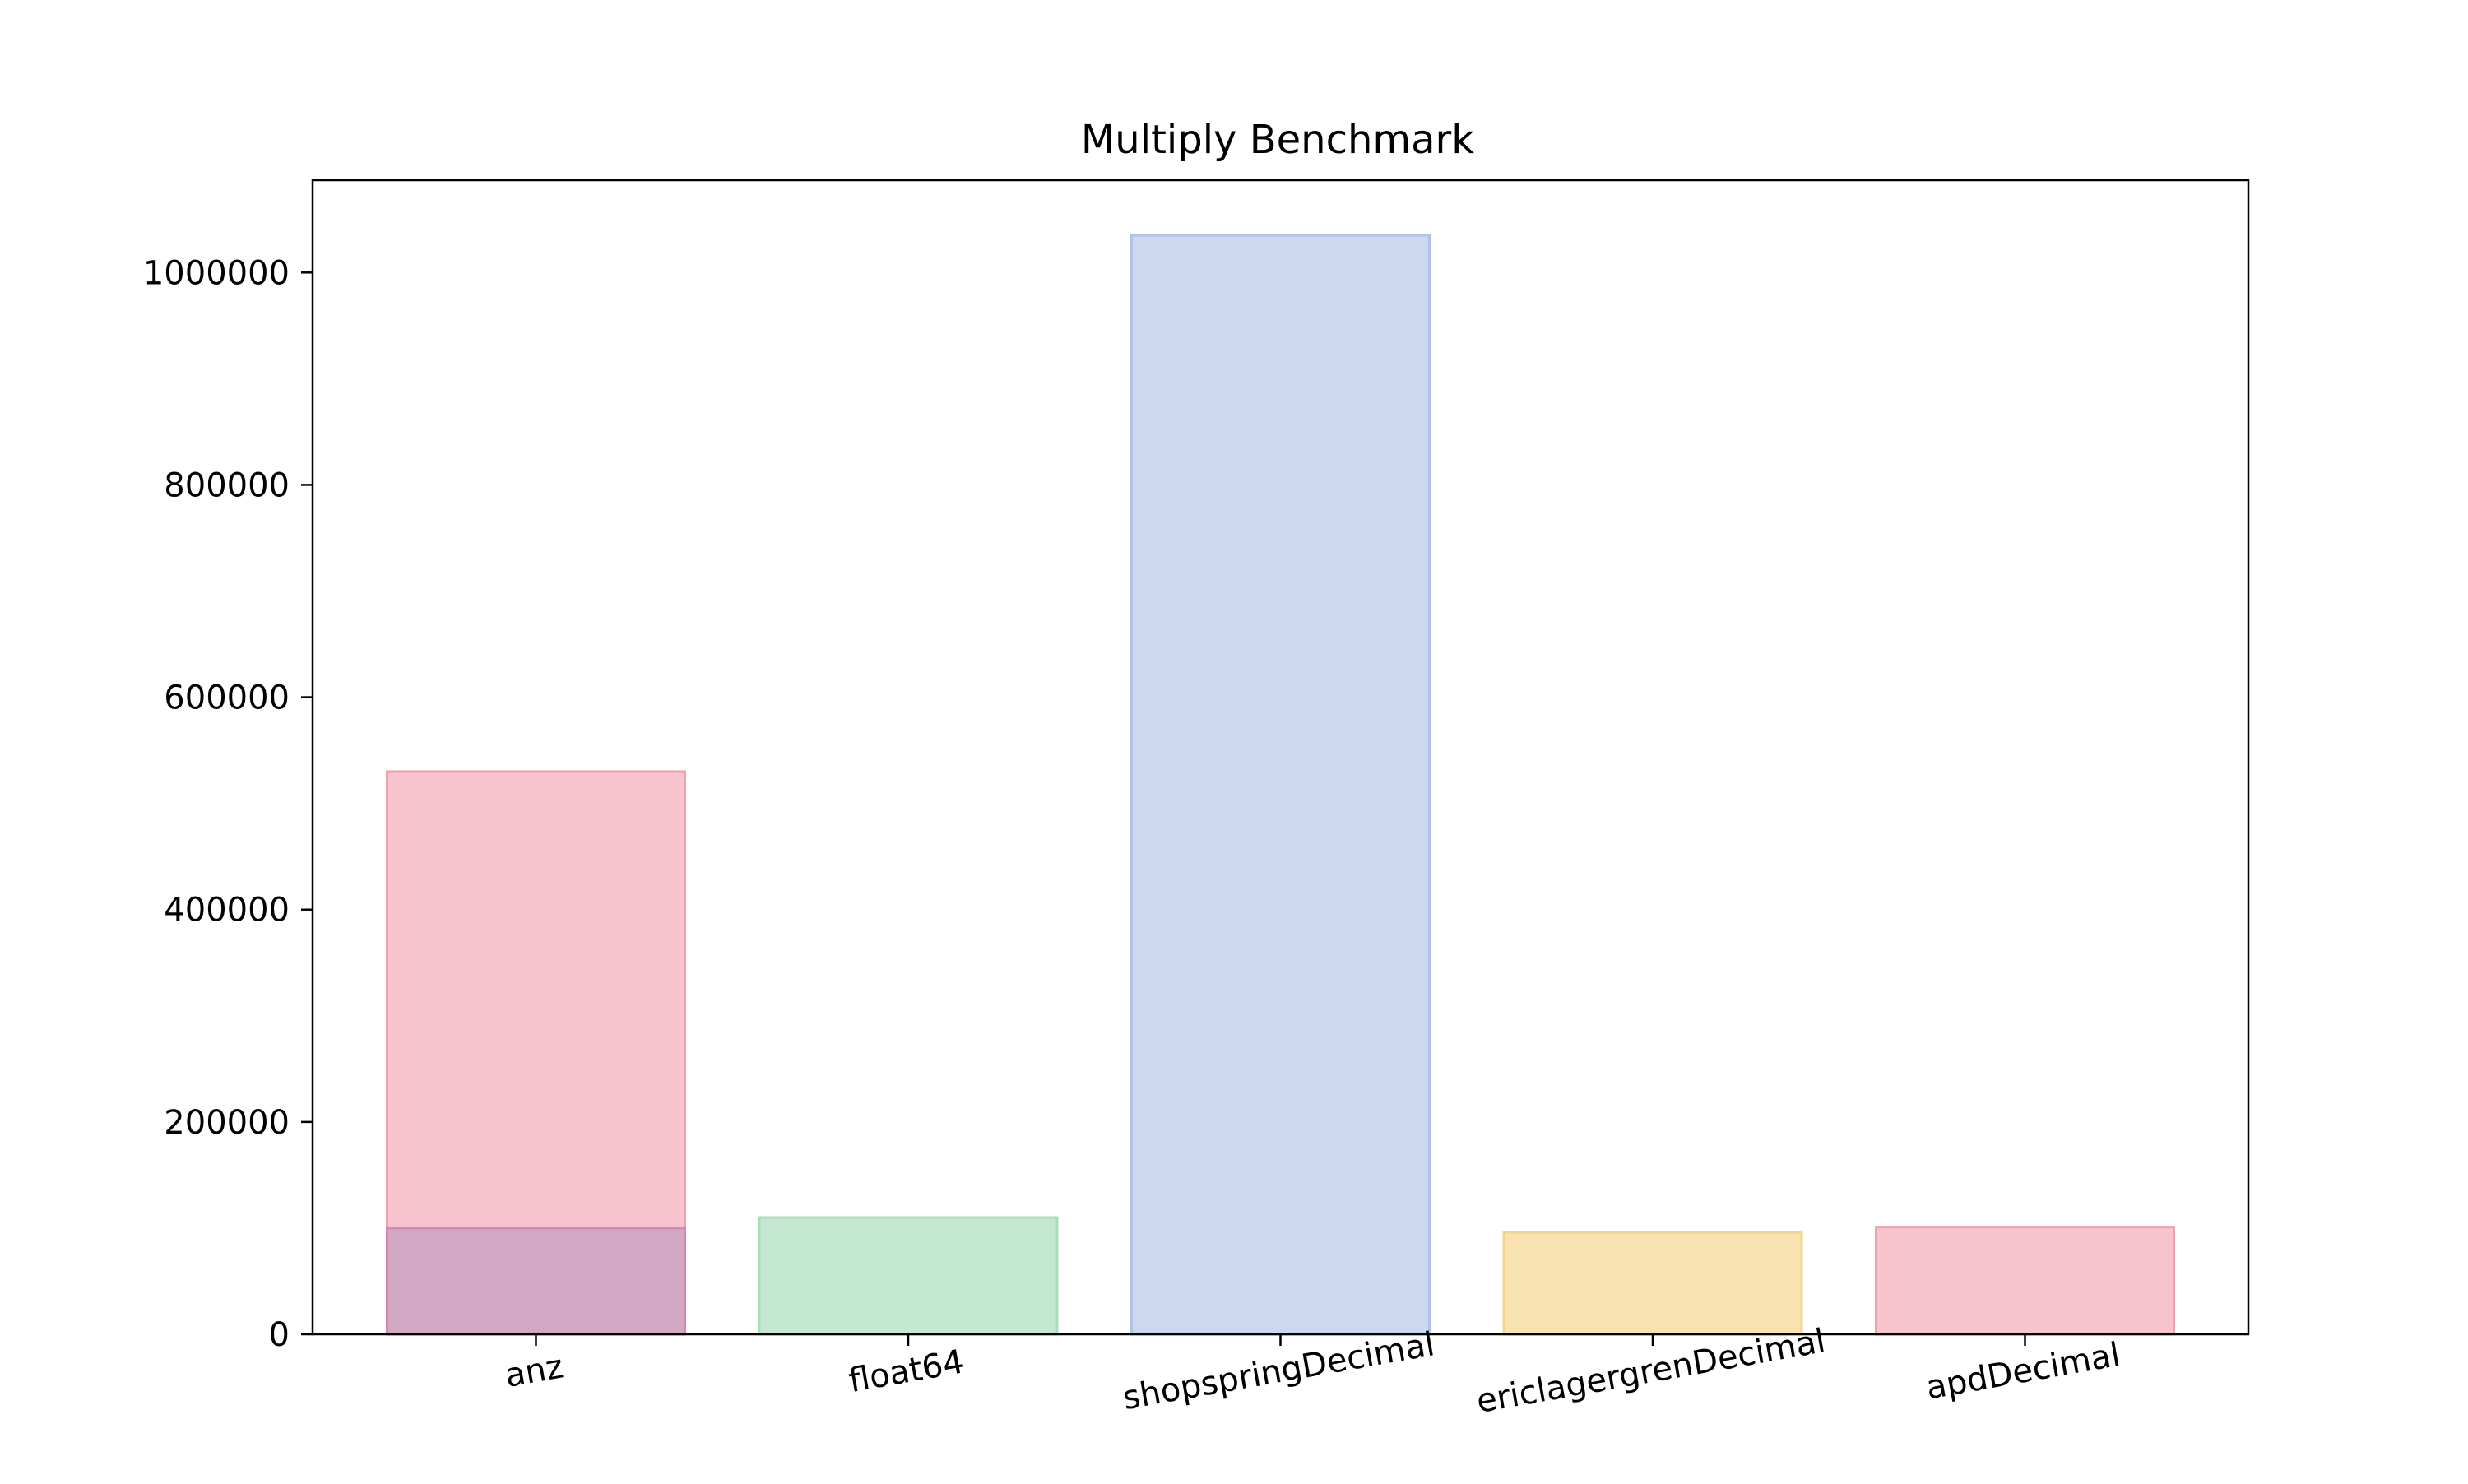 Image resolution: width=2468 pixels, height=1484 pixels. Describe the element at coordinates (216, 273) in the screenshot. I see `y-tick-label: 1000000` at that location.